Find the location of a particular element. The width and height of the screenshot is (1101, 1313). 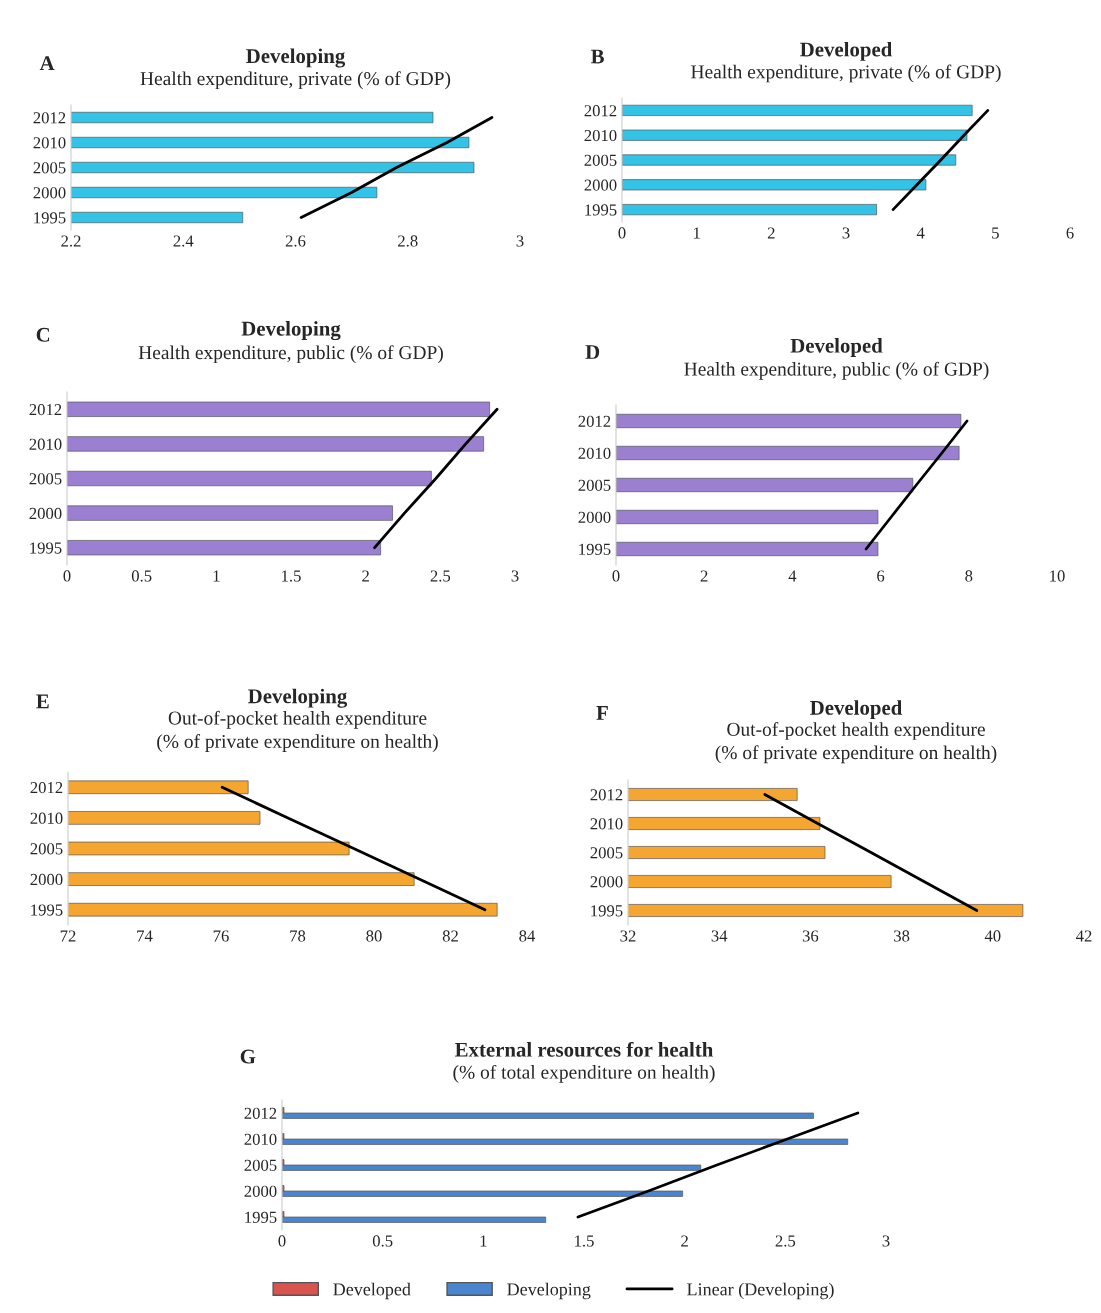

text: E is located at coordinates (42, 701).